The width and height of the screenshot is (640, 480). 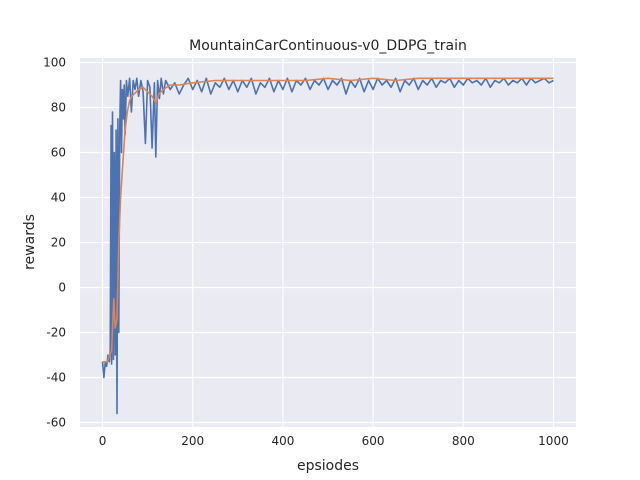 What do you see at coordinates (58, 243) in the screenshot?
I see `y-tick-label: 20` at bounding box center [58, 243].